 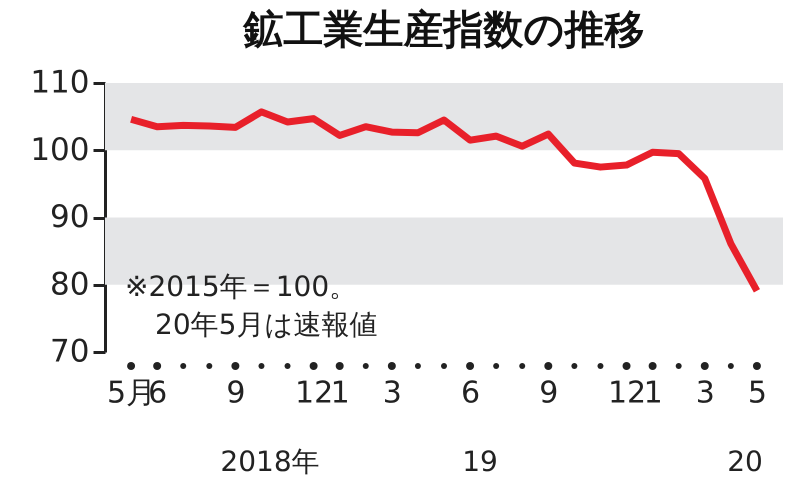 What do you see at coordinates (443, 30) in the screenshot?
I see `chart-title: 鉱工業生産指数の推移` at bounding box center [443, 30].